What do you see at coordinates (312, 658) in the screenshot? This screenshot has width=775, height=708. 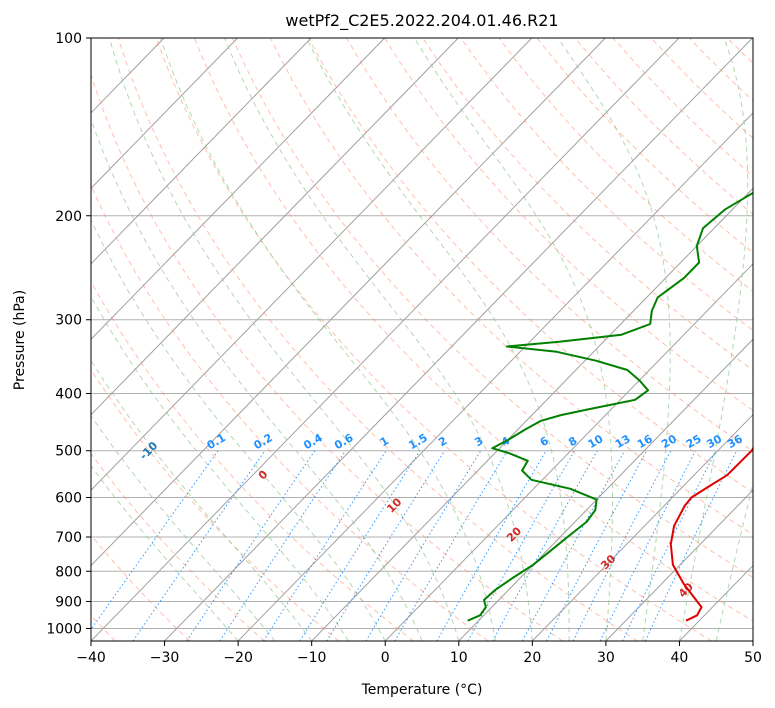 I see `x-tick-label: −10` at bounding box center [312, 658].